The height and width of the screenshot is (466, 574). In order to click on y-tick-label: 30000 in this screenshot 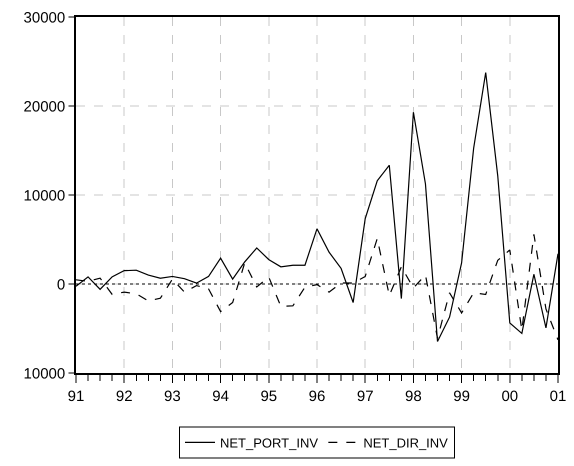, I will do `click(45, 17)`.